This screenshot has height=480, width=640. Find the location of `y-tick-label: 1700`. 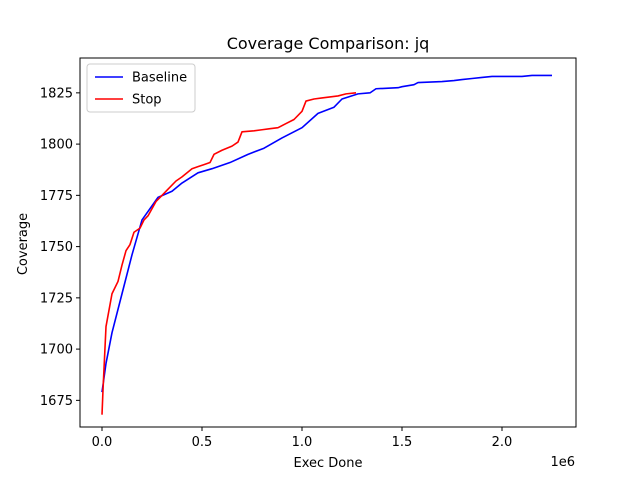

y-tick-label: 1700 is located at coordinates (56, 350).